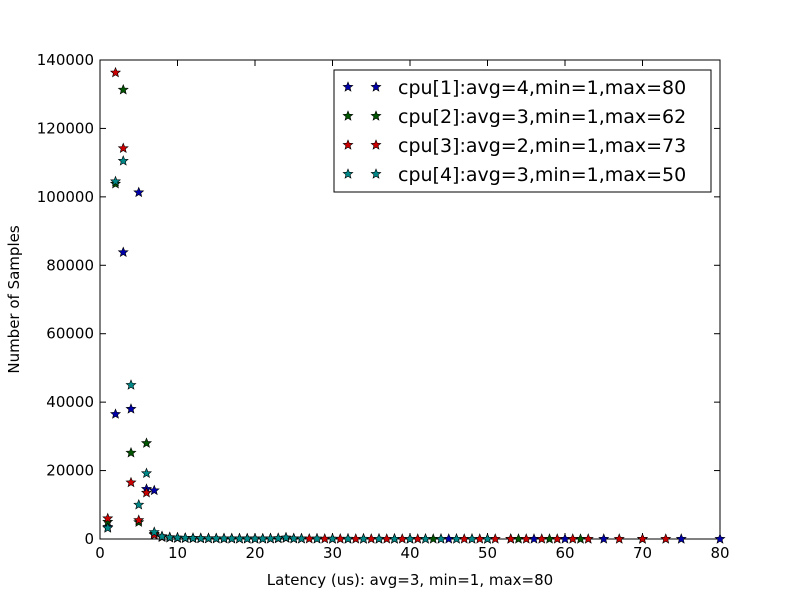  Describe the element at coordinates (177, 553) in the screenshot. I see `x-tick-label: 10` at that location.